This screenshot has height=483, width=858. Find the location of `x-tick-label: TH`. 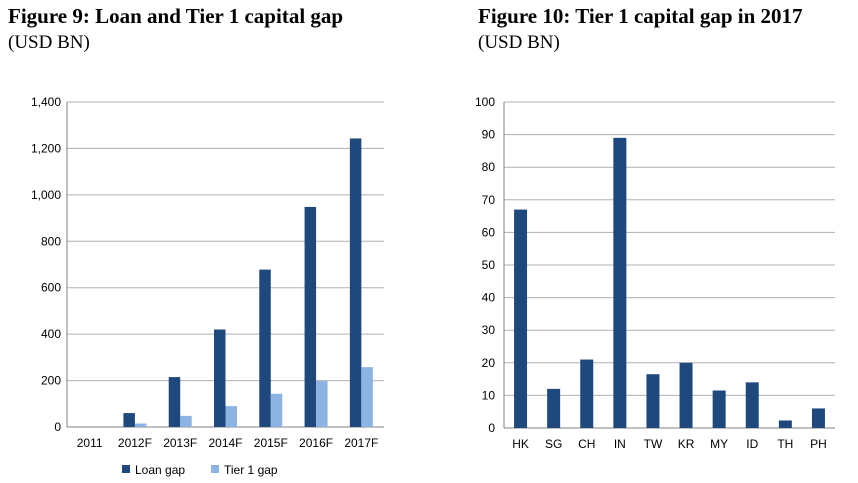

x-tick-label: TH is located at coordinates (785, 444).